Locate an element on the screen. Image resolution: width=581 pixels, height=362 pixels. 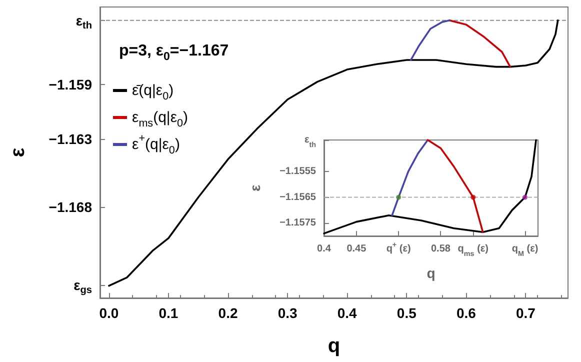
y-tick-label: −1.168 is located at coordinates (70, 206).